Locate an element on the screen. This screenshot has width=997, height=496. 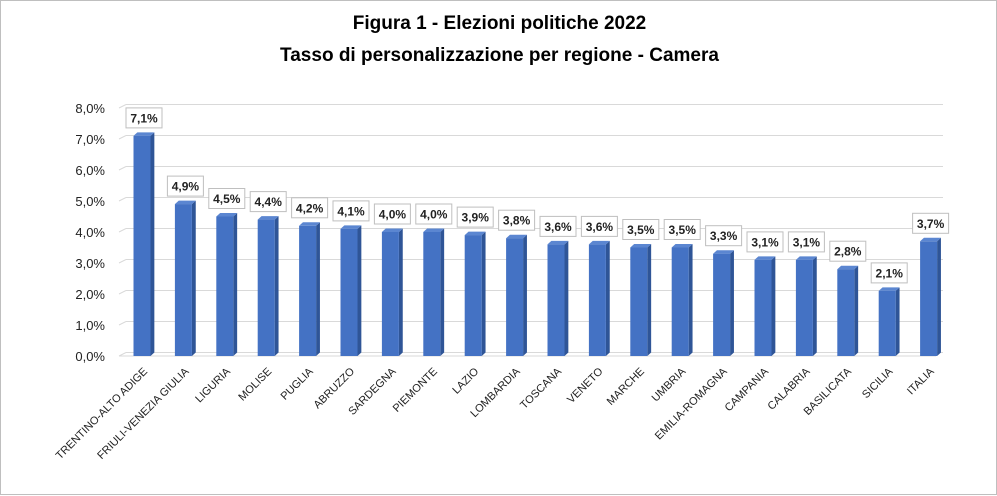
data-label: 4,5% is located at coordinates (227, 199).